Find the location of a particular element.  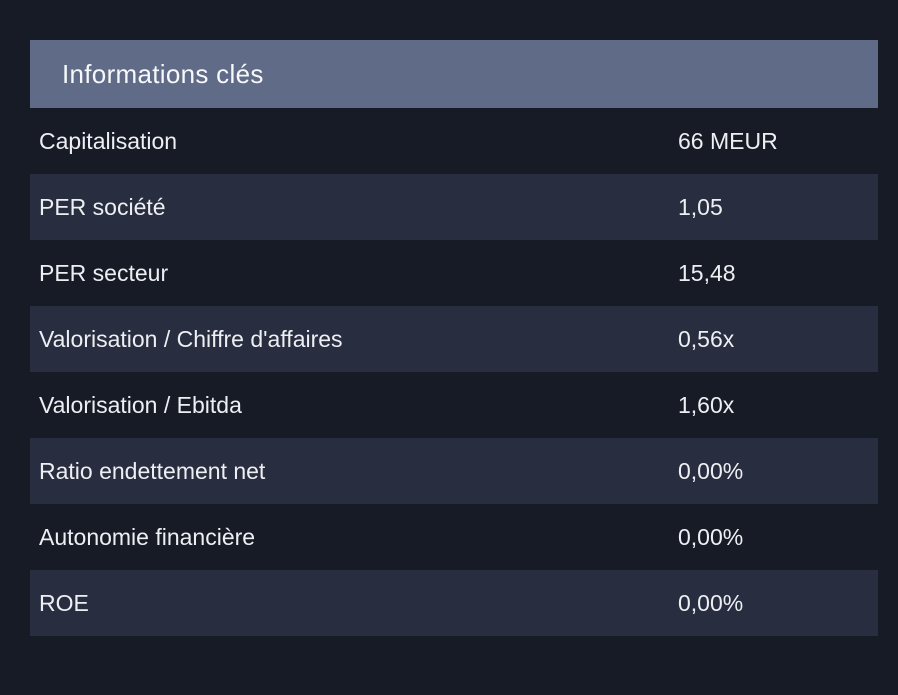

table-row-ratio-endettement: Ratio endettement net 0,00% is located at coordinates (454, 471).